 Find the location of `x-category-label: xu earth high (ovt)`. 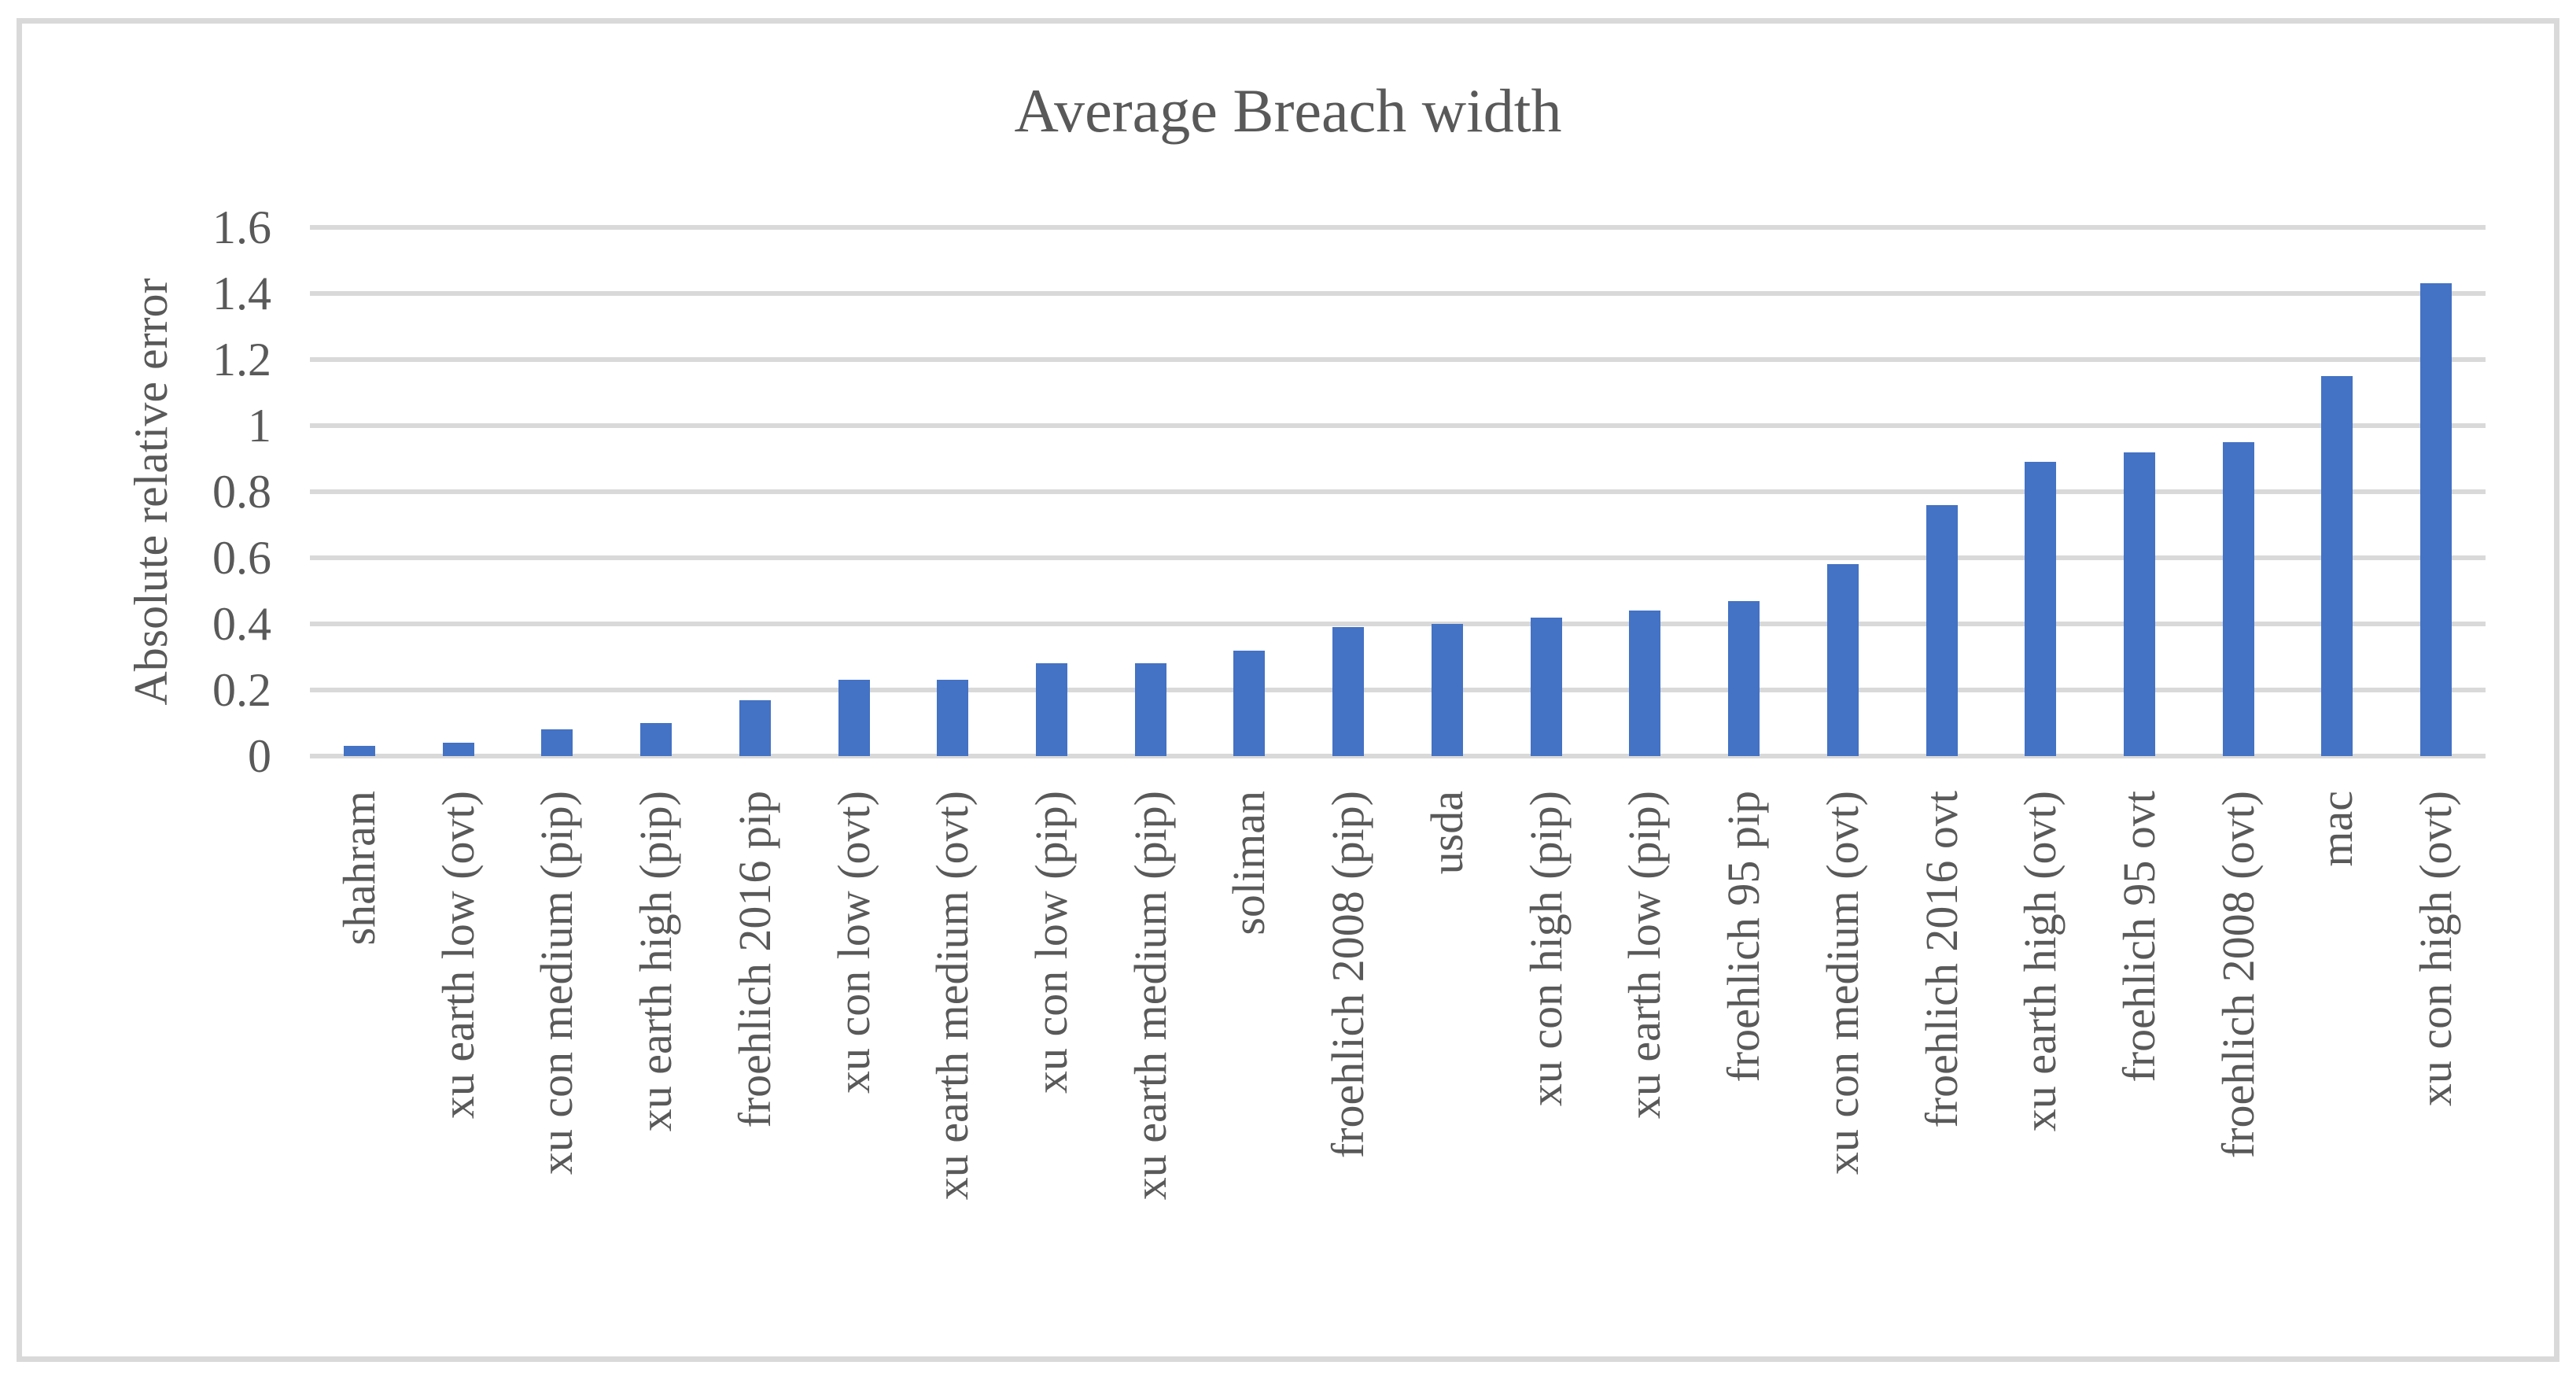

x-category-label: xu earth high (ovt) is located at coordinates (2040, 961).